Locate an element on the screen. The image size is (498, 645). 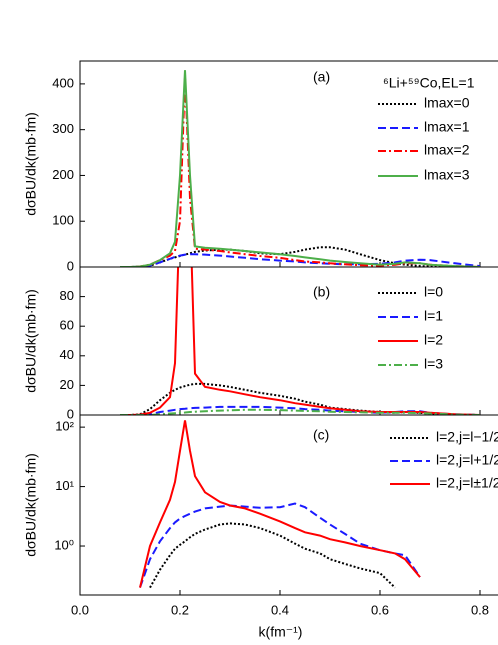
legend-label: l=2,j=l−1/2 is located at coordinates (467, 437).